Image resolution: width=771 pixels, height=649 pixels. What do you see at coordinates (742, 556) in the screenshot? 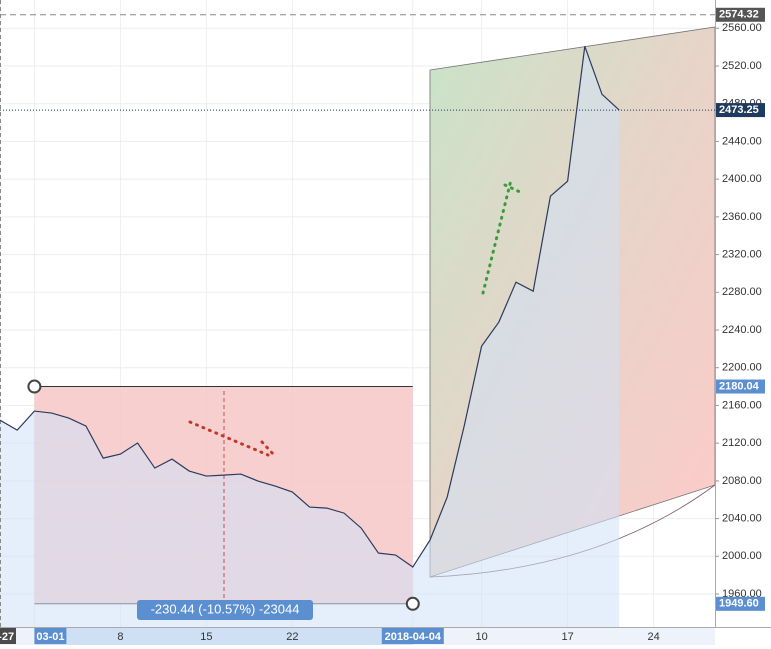
I see `y-tick-label: 2000.00` at bounding box center [742, 556].